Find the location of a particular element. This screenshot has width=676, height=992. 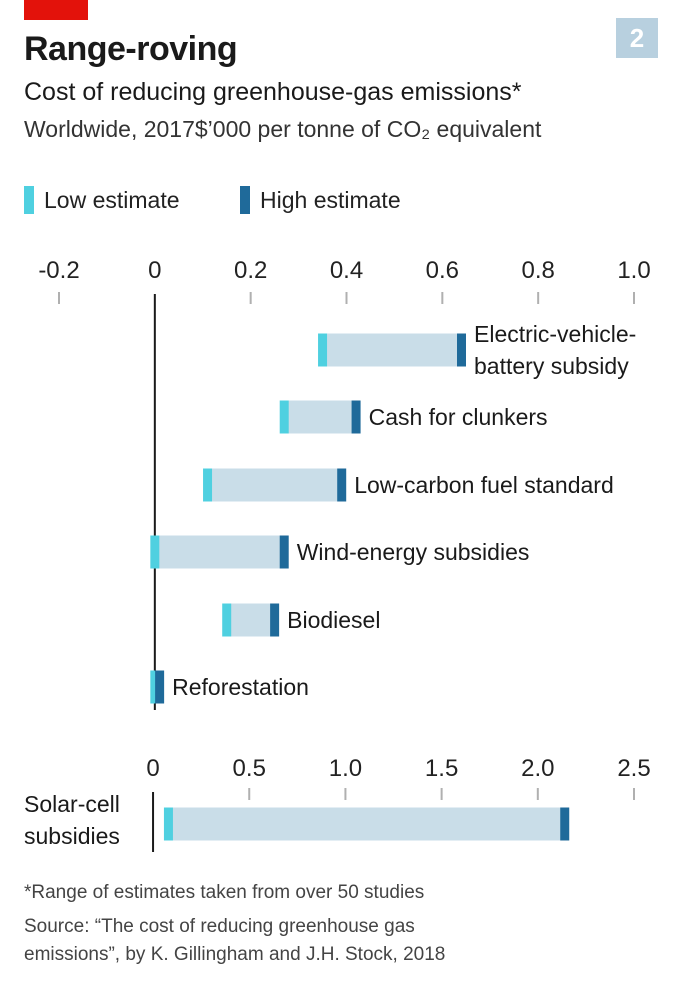

tick-label: -0.2 is located at coordinates (58, 270).